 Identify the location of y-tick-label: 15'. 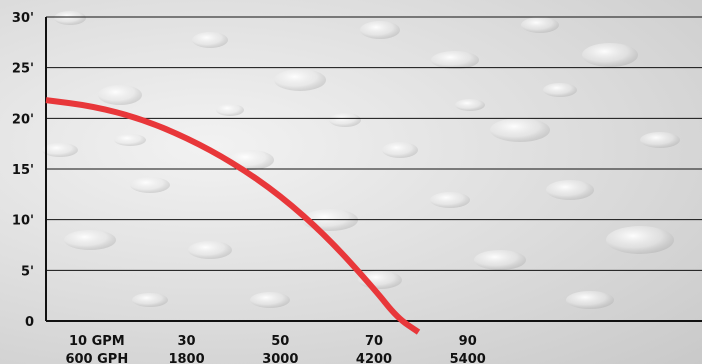
(23, 170).